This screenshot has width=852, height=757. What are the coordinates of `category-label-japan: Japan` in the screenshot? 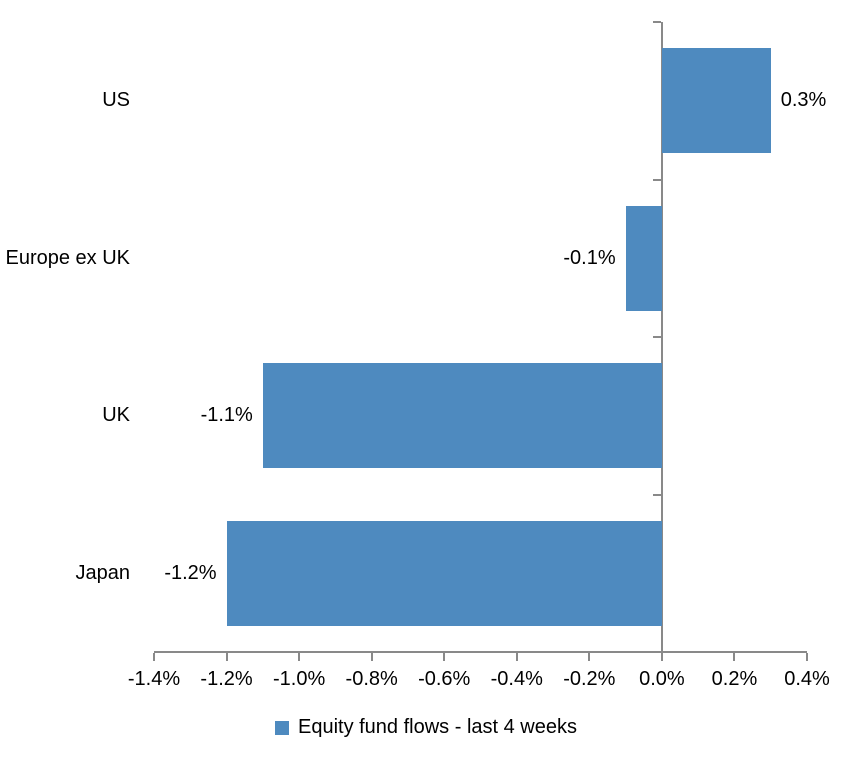 It's located at (103, 572).